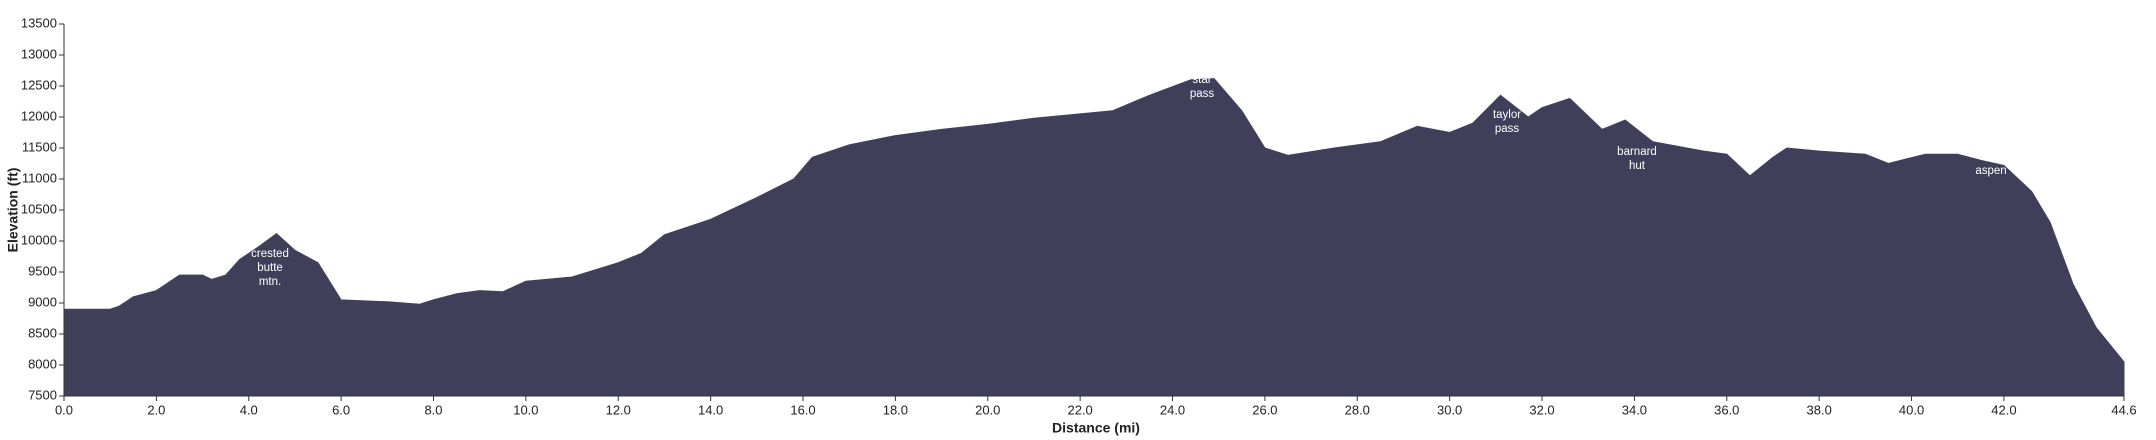 This screenshot has height=440, width=2156. What do you see at coordinates (525, 409) in the screenshot?
I see `x-tick-label: 10.0` at bounding box center [525, 409].